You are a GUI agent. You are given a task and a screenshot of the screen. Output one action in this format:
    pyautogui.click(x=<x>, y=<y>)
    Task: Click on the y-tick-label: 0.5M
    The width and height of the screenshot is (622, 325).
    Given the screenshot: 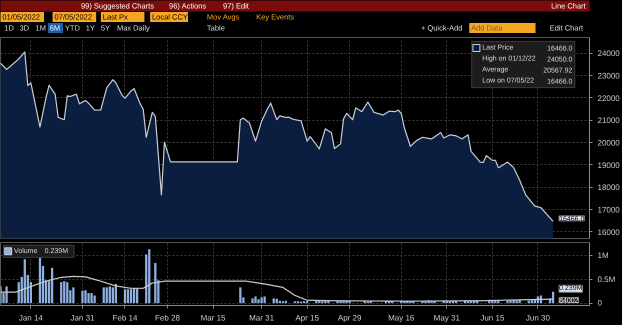 What is the action you would take?
    pyautogui.click(x=607, y=279)
    